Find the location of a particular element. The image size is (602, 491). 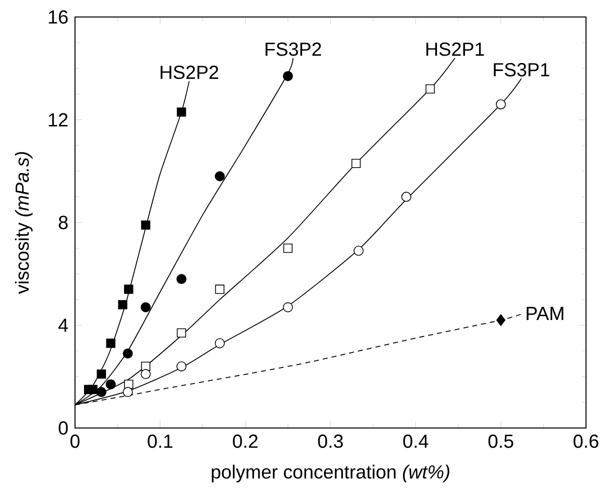

series-label: FS3P2 is located at coordinates (294, 49).